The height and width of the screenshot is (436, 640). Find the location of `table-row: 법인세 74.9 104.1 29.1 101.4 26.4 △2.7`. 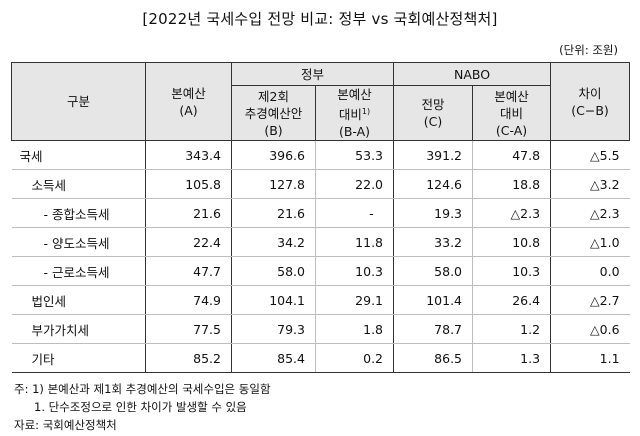

table-row: 법인세 74.9 104.1 29.1 101.4 26.4 △2.7 is located at coordinates (320, 300).